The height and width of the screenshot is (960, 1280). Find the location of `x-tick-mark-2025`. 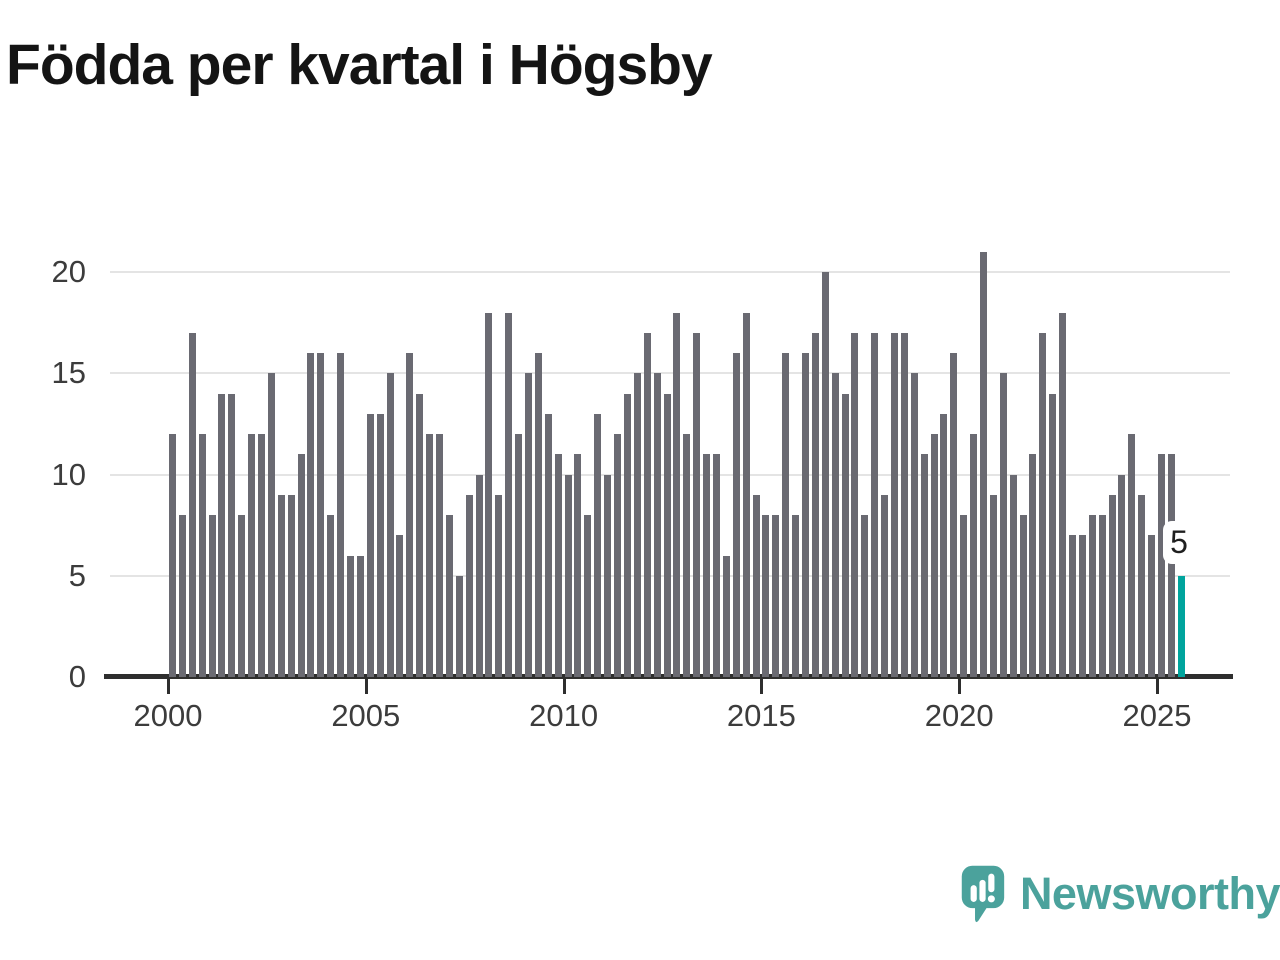

x-tick-mark-2025 is located at coordinates (1157, 686).